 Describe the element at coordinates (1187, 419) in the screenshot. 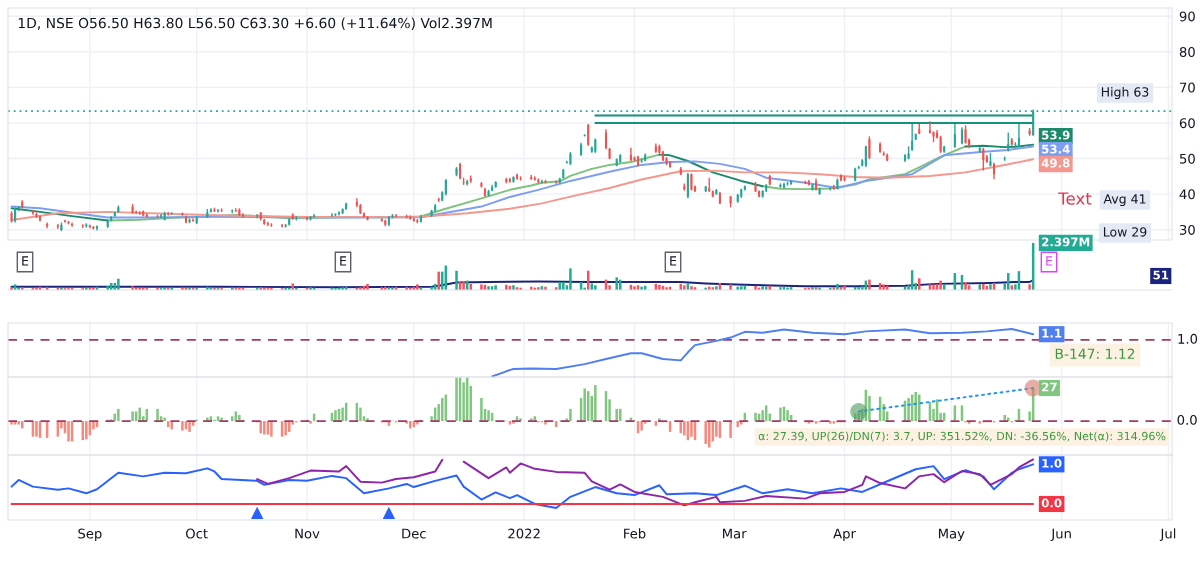

I see `ref-line-label: 0.0` at that location.